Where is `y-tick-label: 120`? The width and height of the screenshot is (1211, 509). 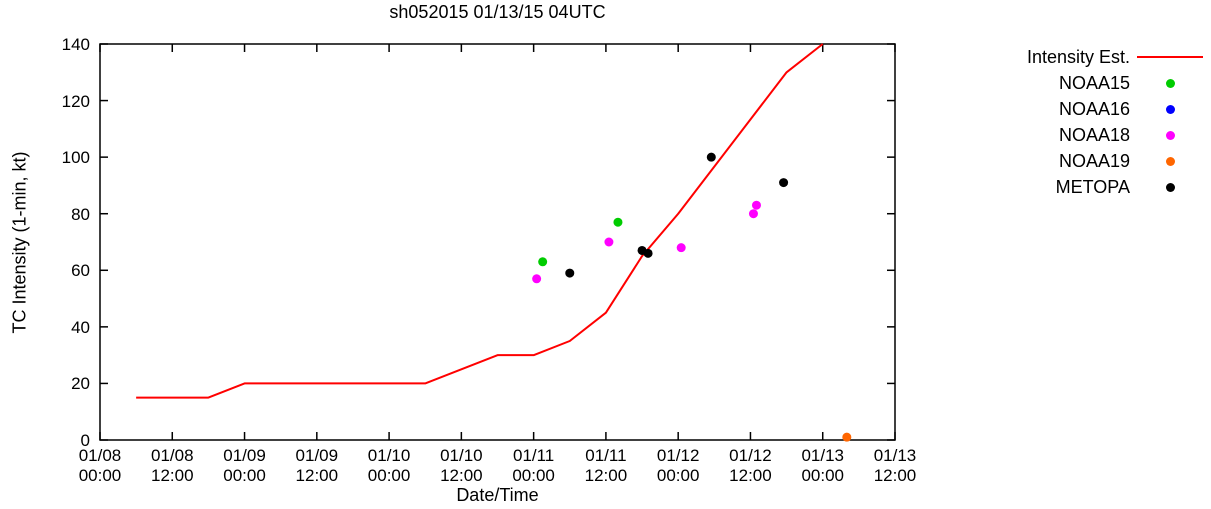
y-tick-label: 120 is located at coordinates (75, 101).